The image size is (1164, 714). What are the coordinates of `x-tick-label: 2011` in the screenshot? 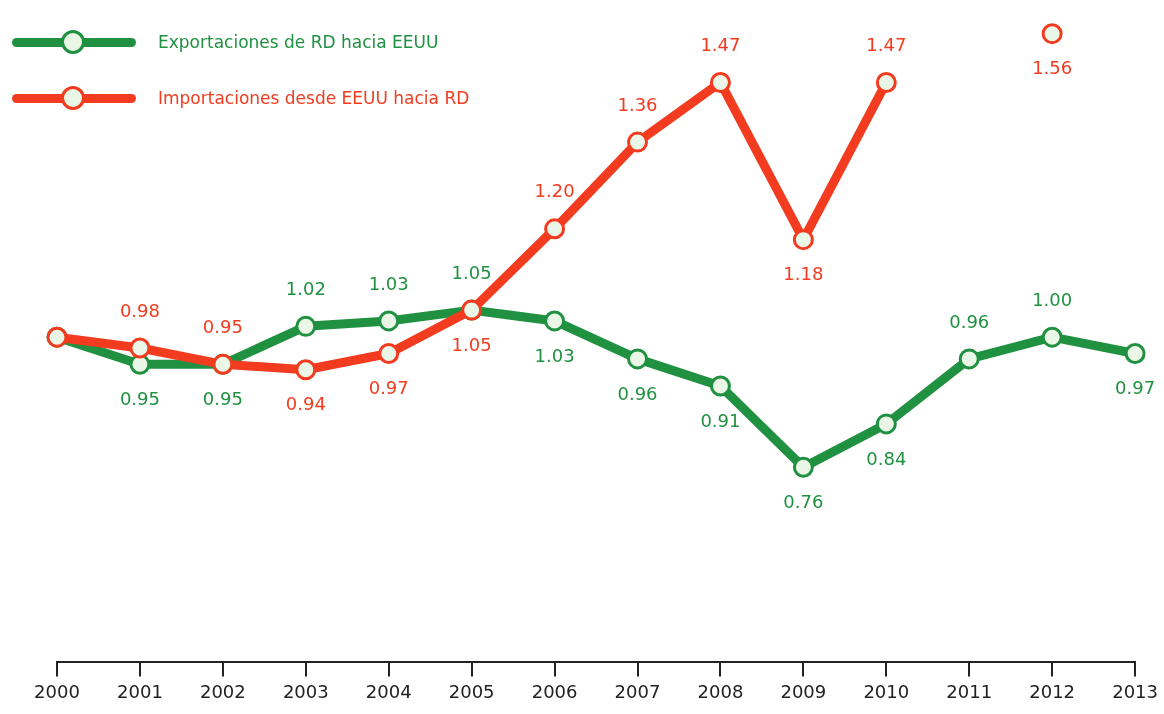 It's located at (969, 691).